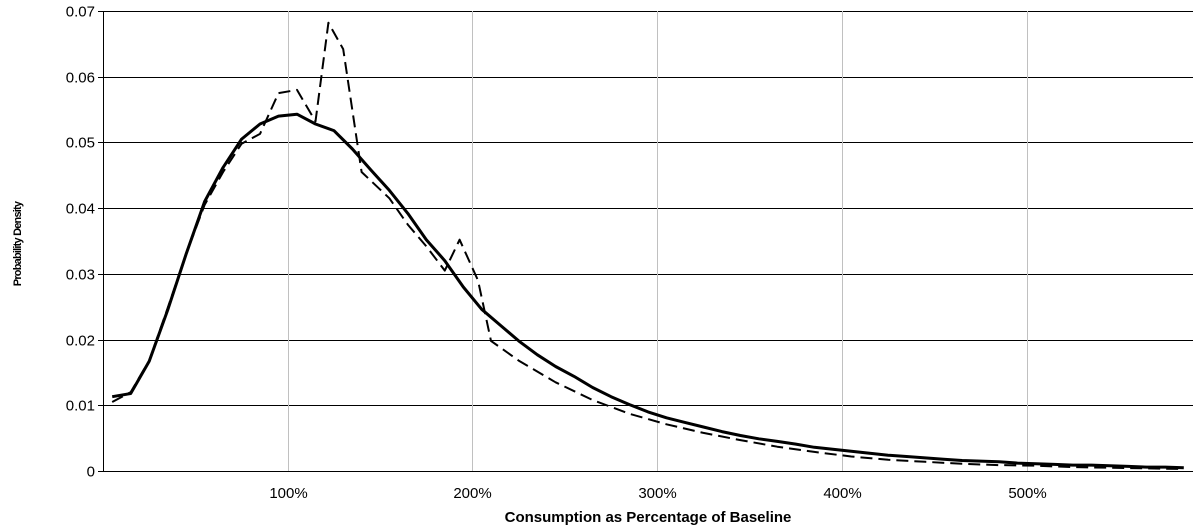  Describe the element at coordinates (80, 12) in the screenshot. I see `y-tick-label: 0.07` at that location.